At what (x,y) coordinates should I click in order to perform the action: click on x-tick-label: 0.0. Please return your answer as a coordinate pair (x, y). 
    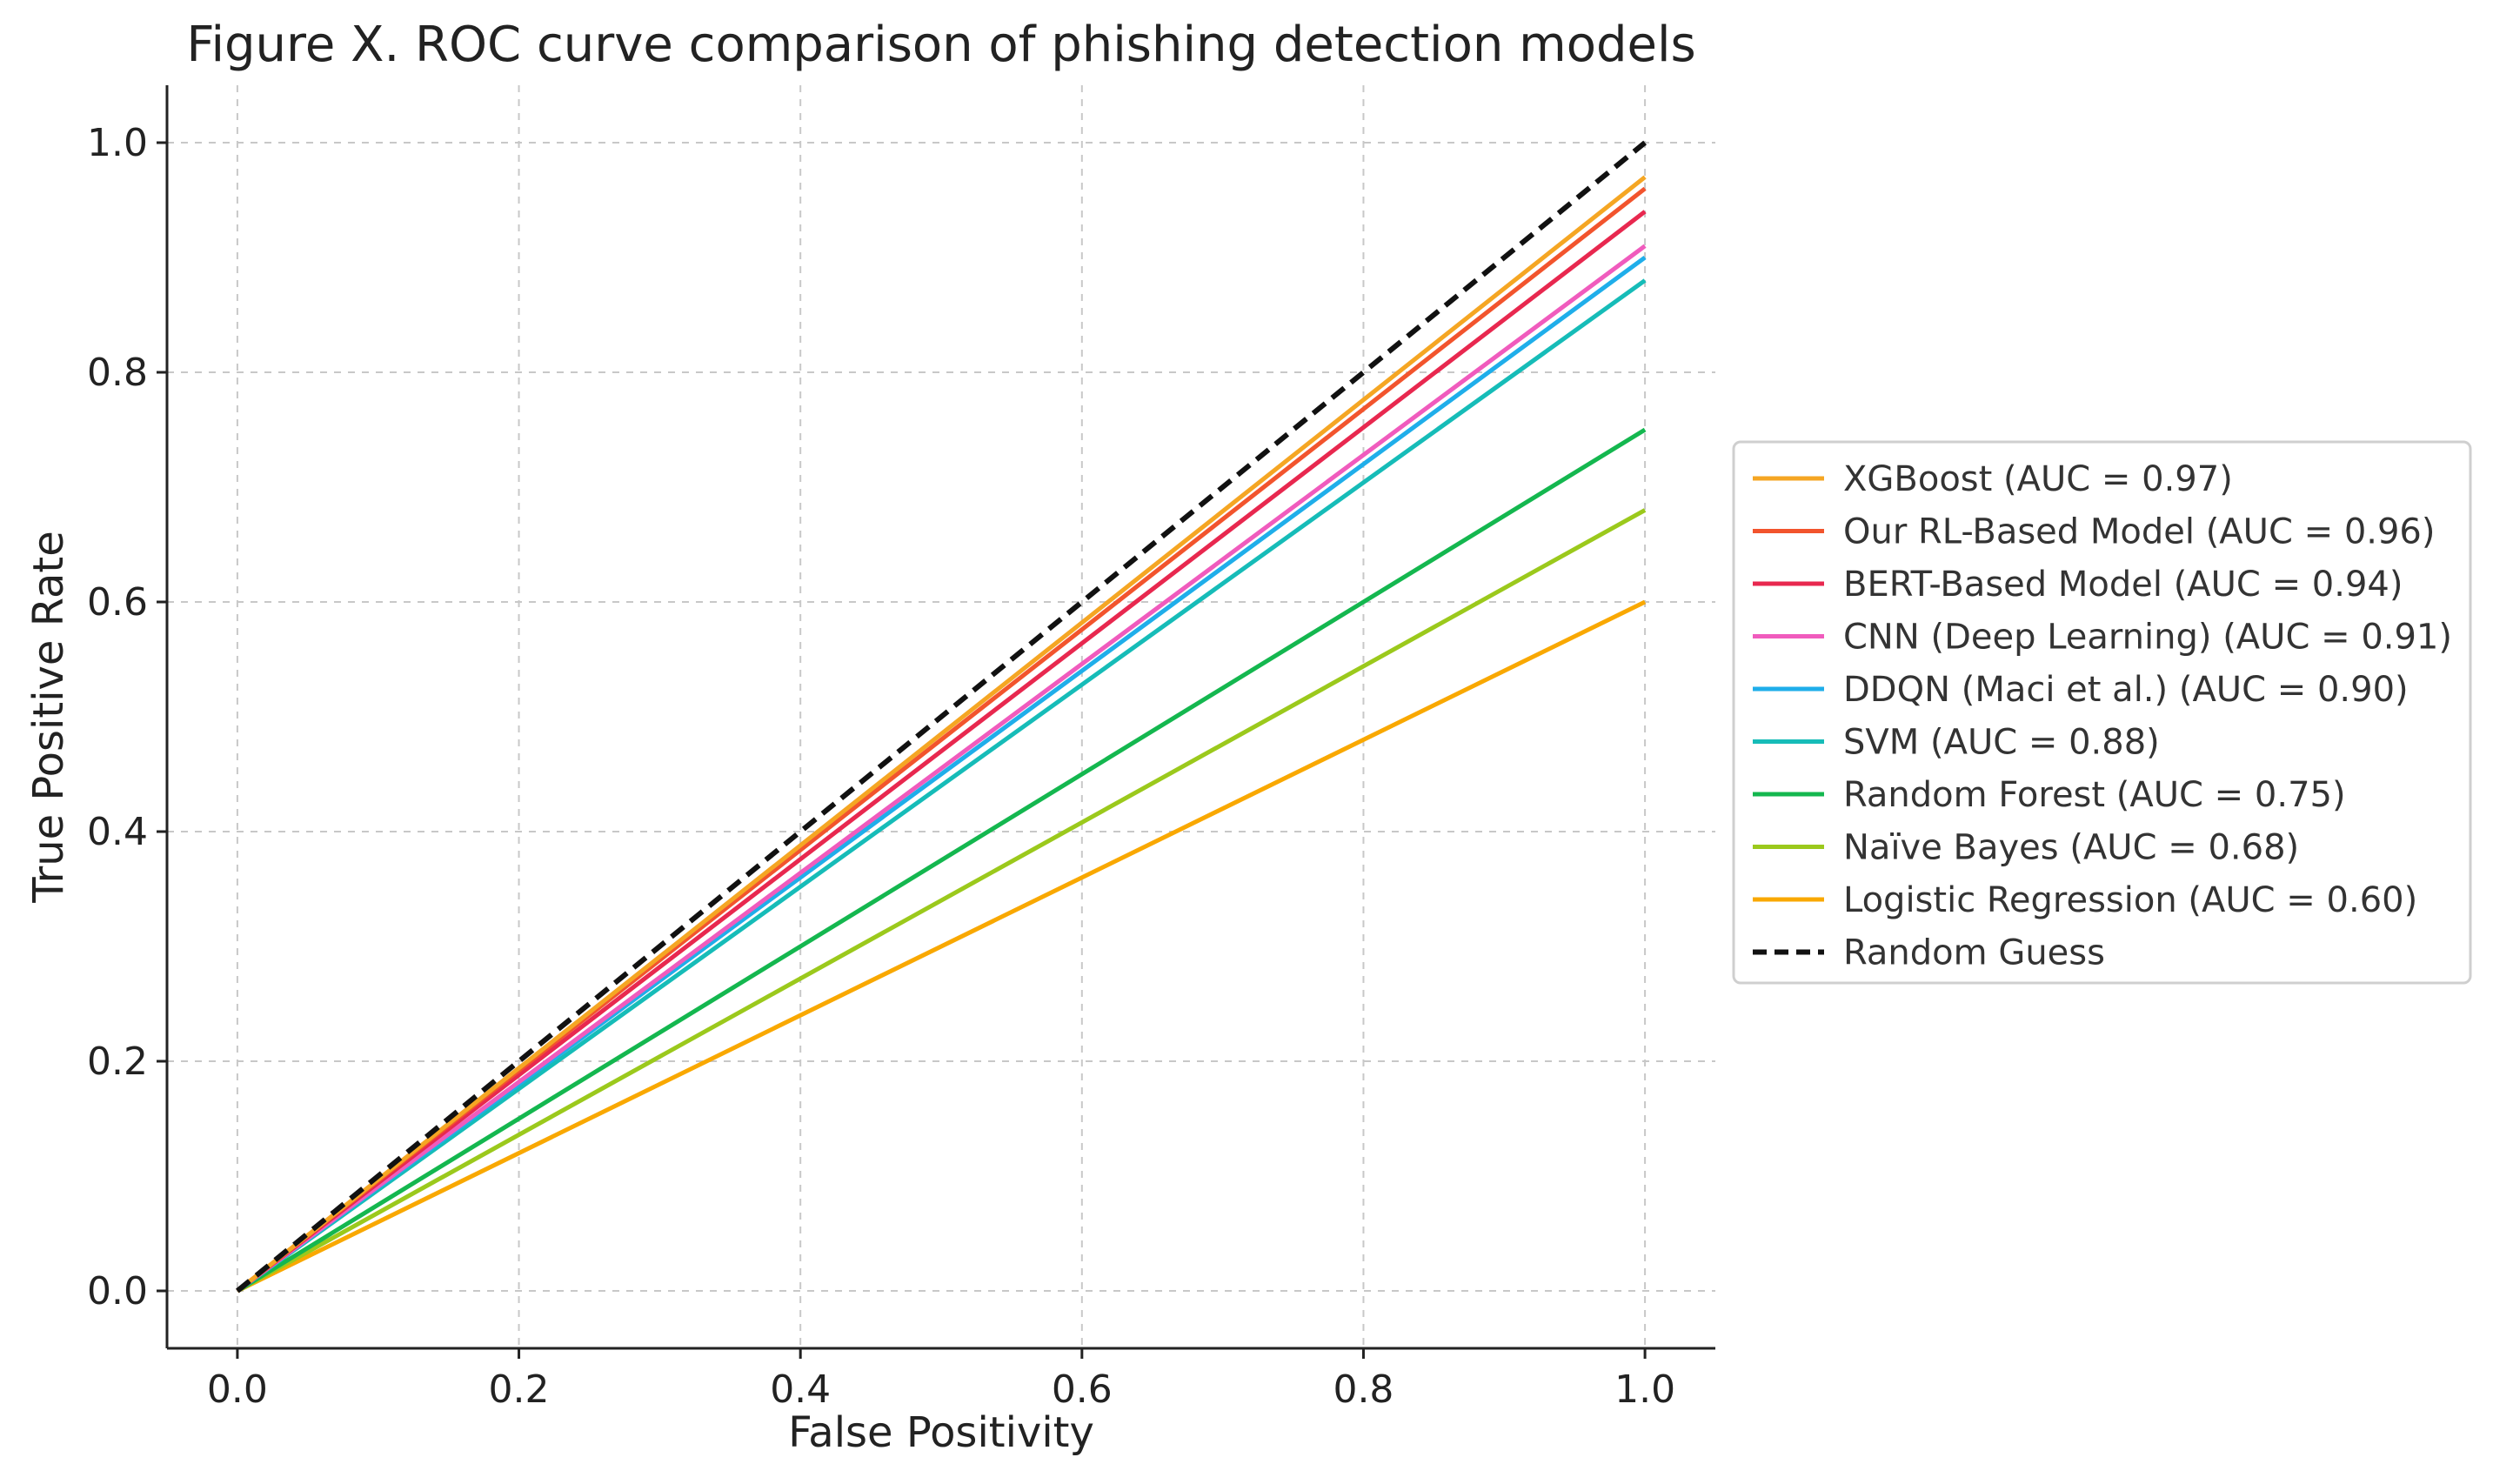
    Looking at the image, I should click on (237, 1389).